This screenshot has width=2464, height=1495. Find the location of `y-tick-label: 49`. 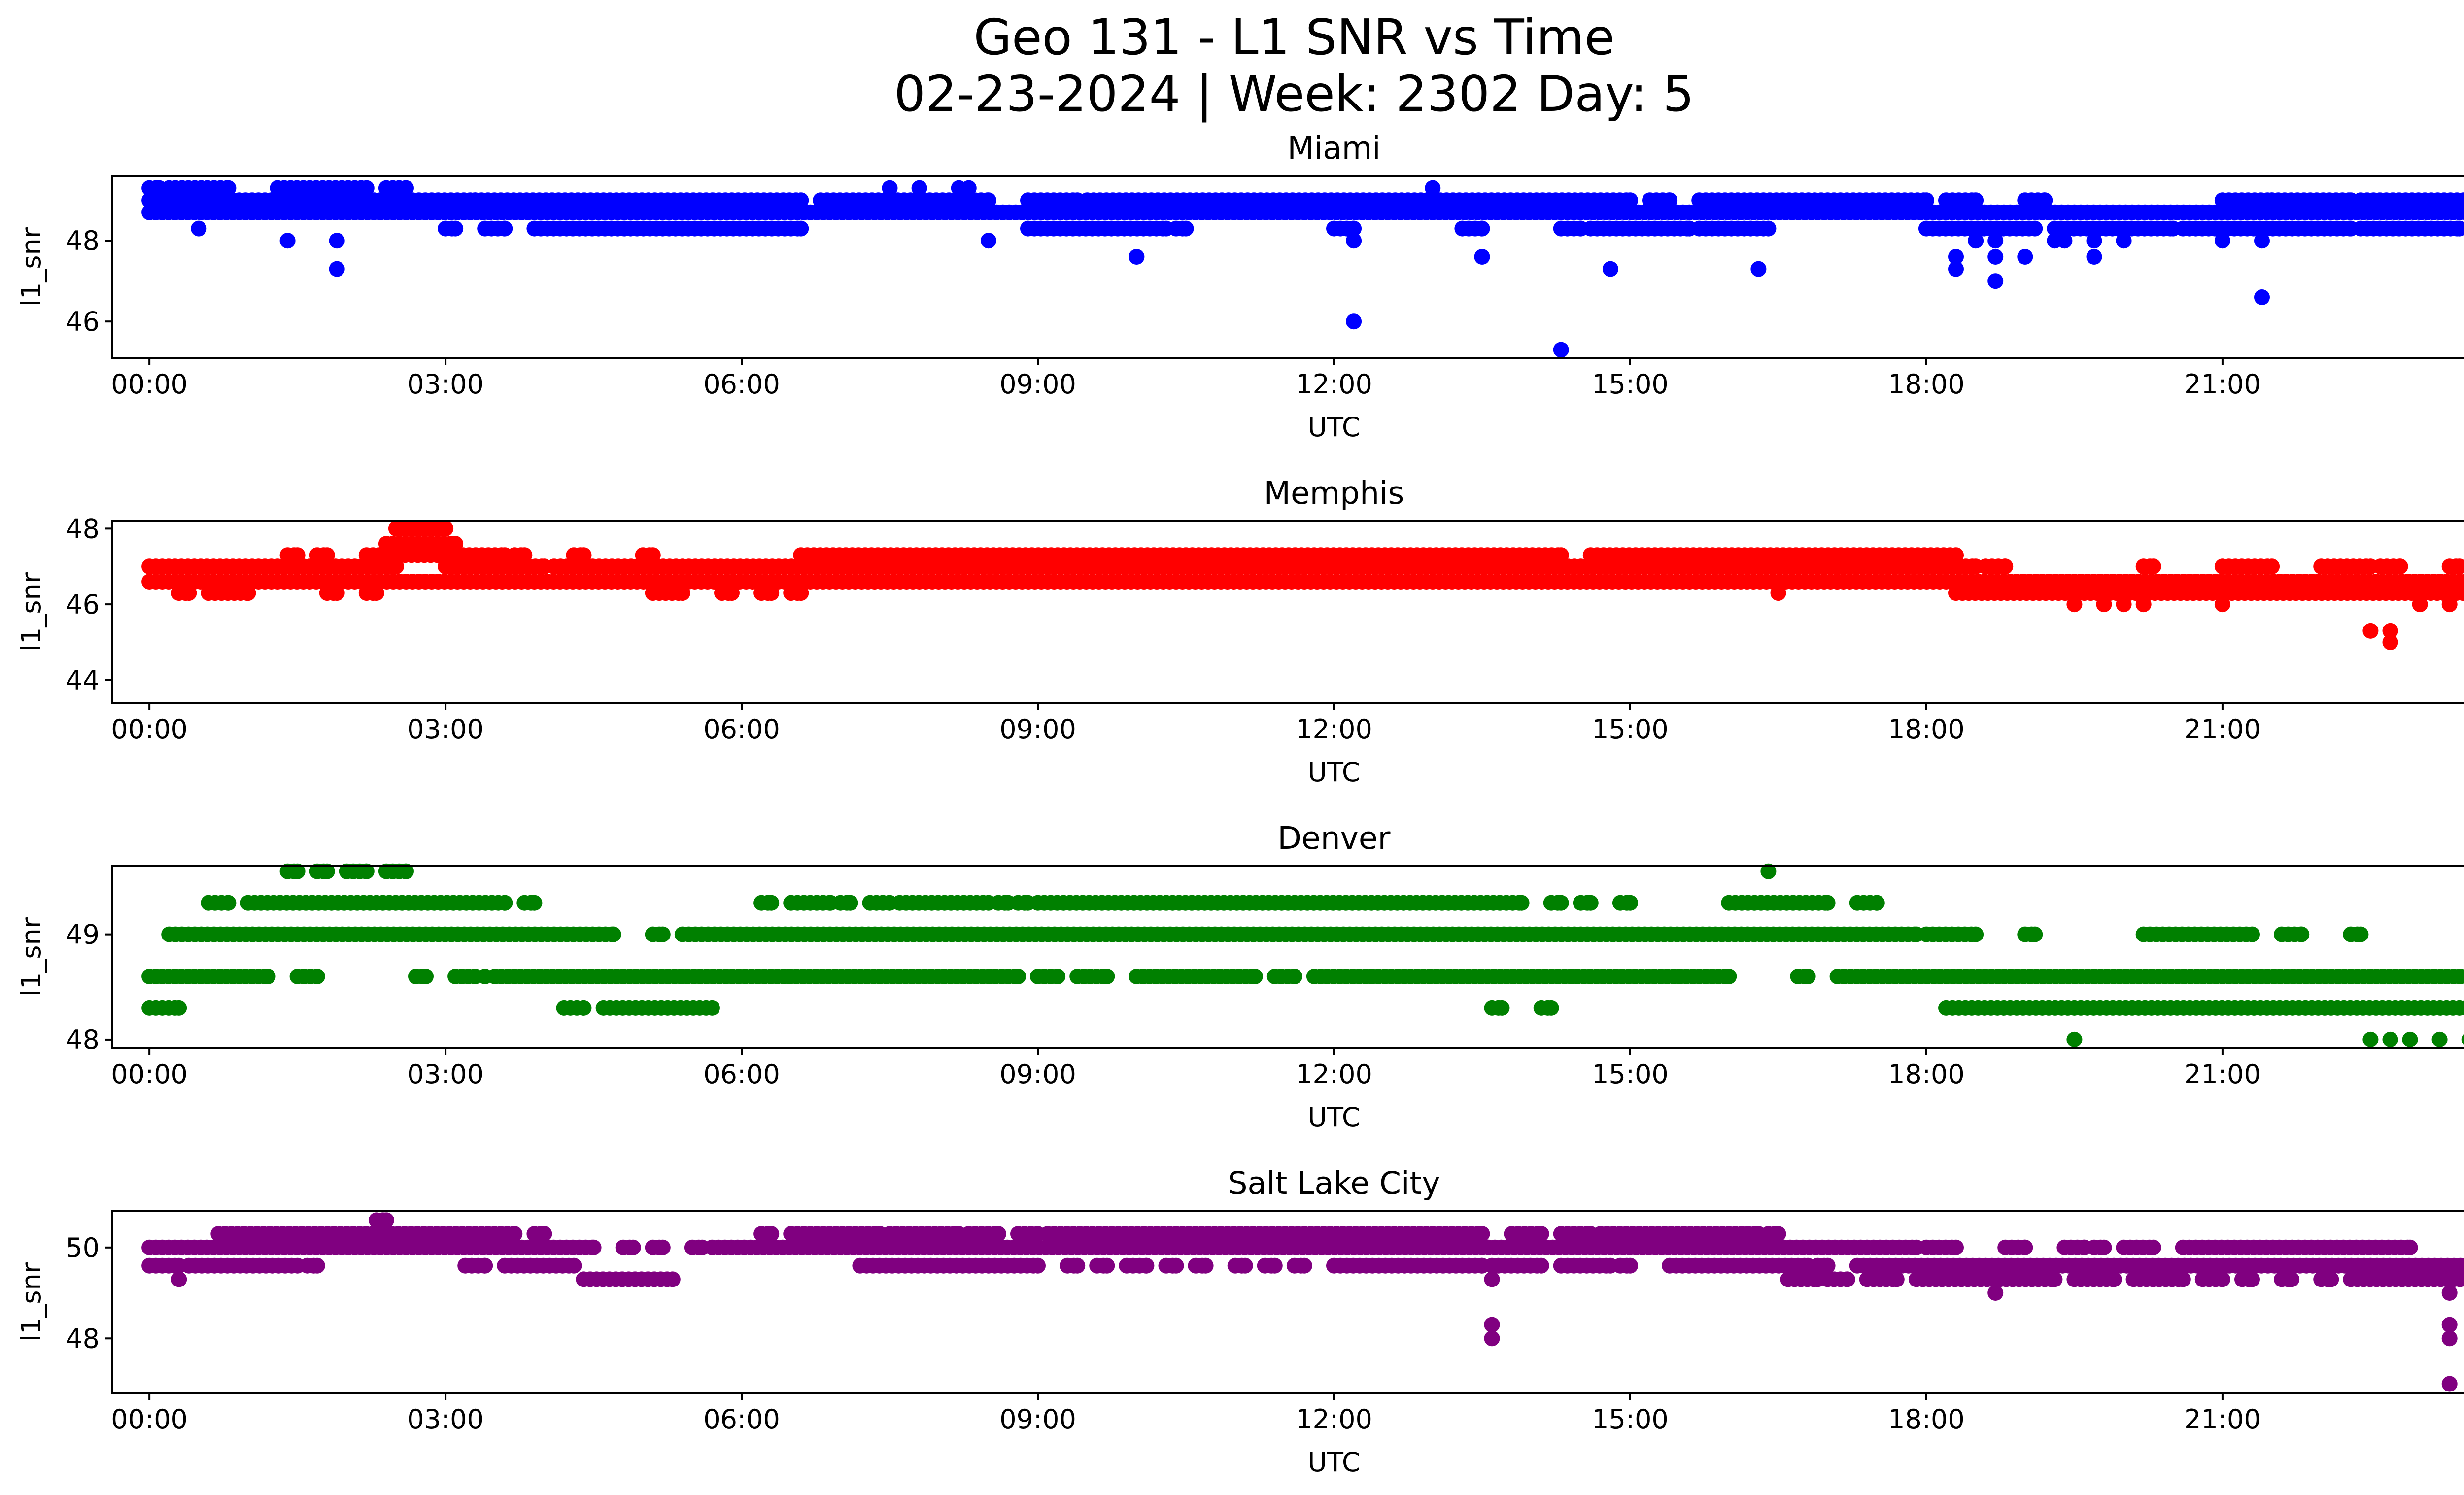

y-tick-label: 49 is located at coordinates (83, 934).